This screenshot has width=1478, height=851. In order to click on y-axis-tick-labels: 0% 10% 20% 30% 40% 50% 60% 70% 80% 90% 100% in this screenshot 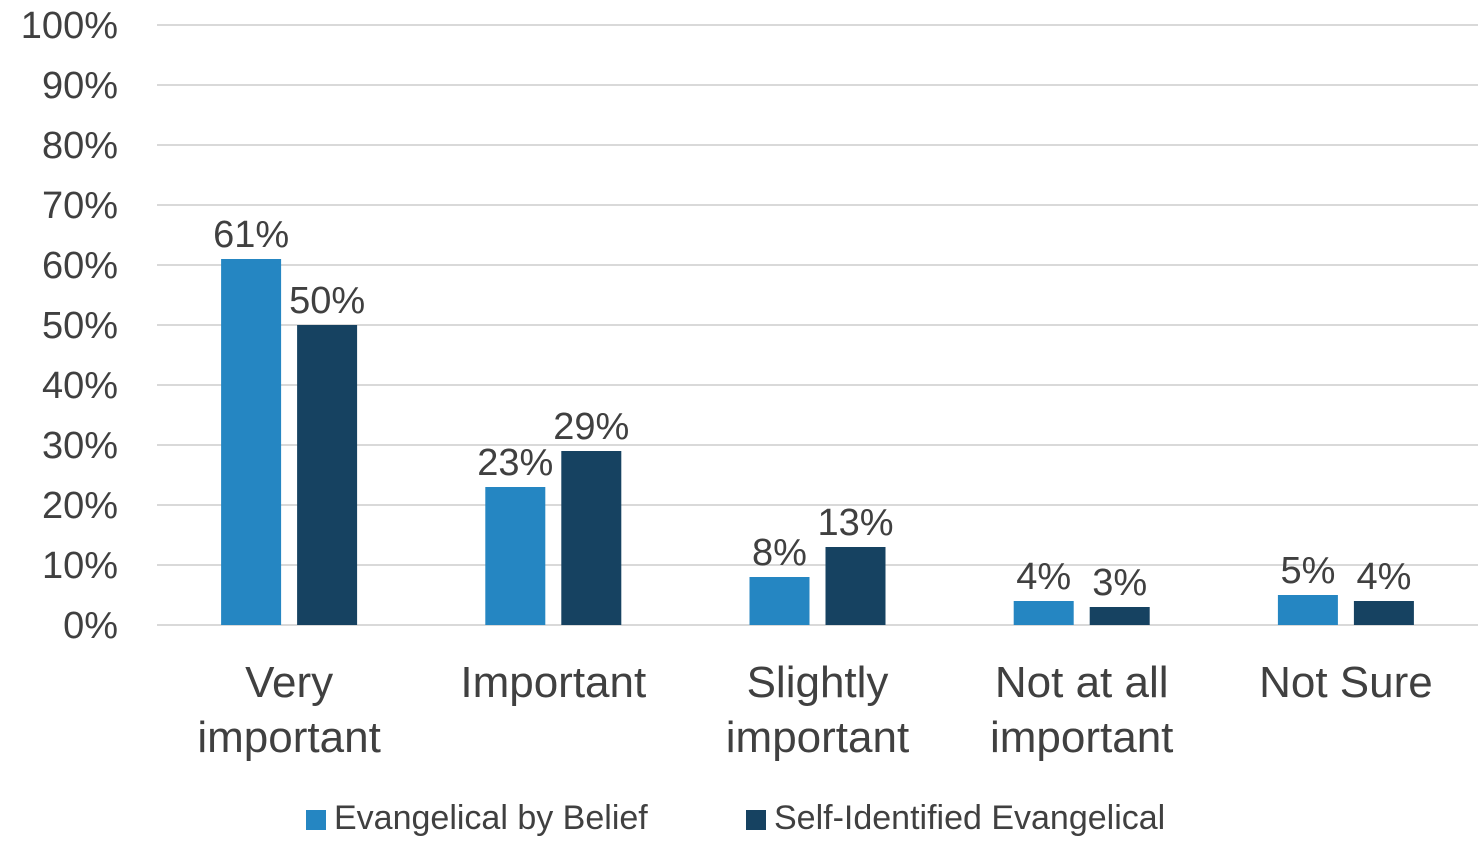, I will do `click(69, 326)`.